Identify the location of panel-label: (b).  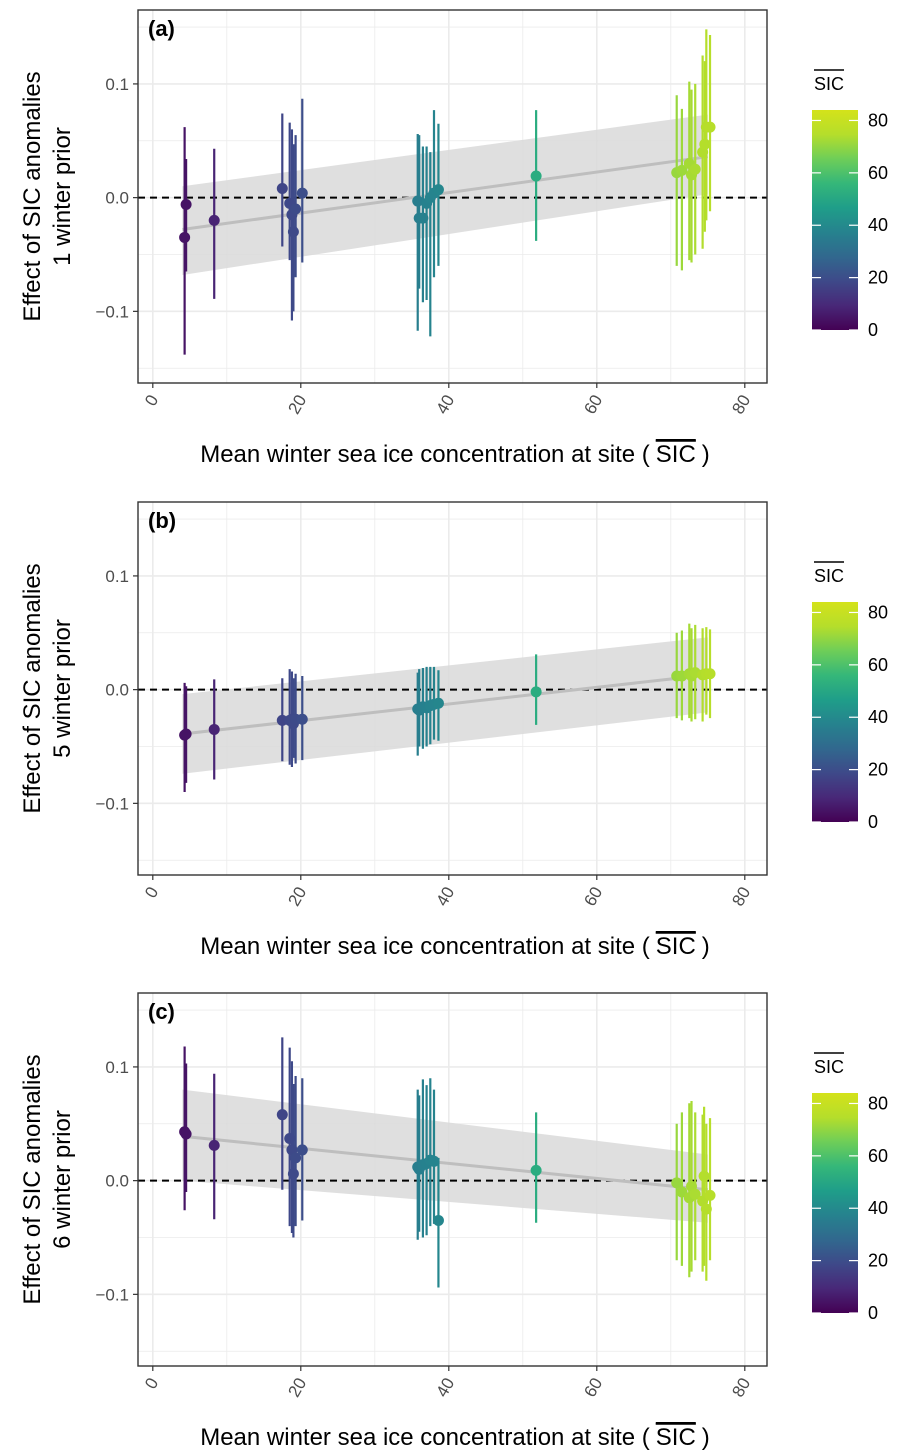
(162, 520).